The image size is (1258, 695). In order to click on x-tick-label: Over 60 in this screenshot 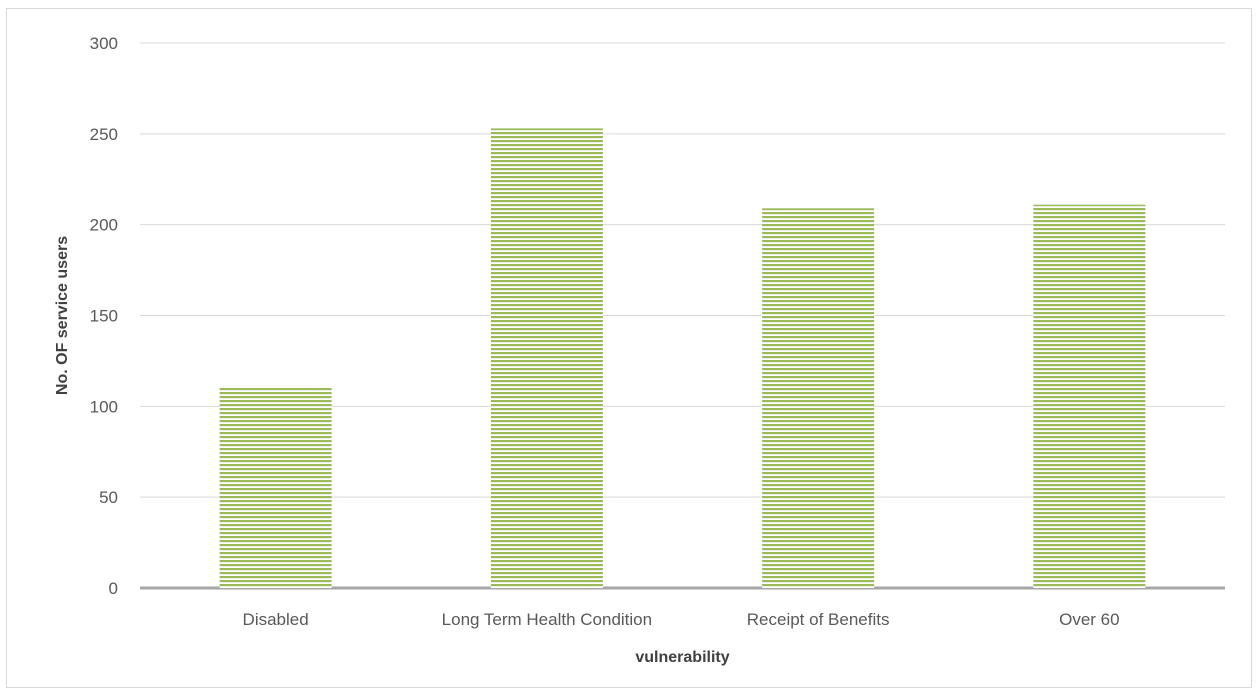, I will do `click(1089, 619)`.